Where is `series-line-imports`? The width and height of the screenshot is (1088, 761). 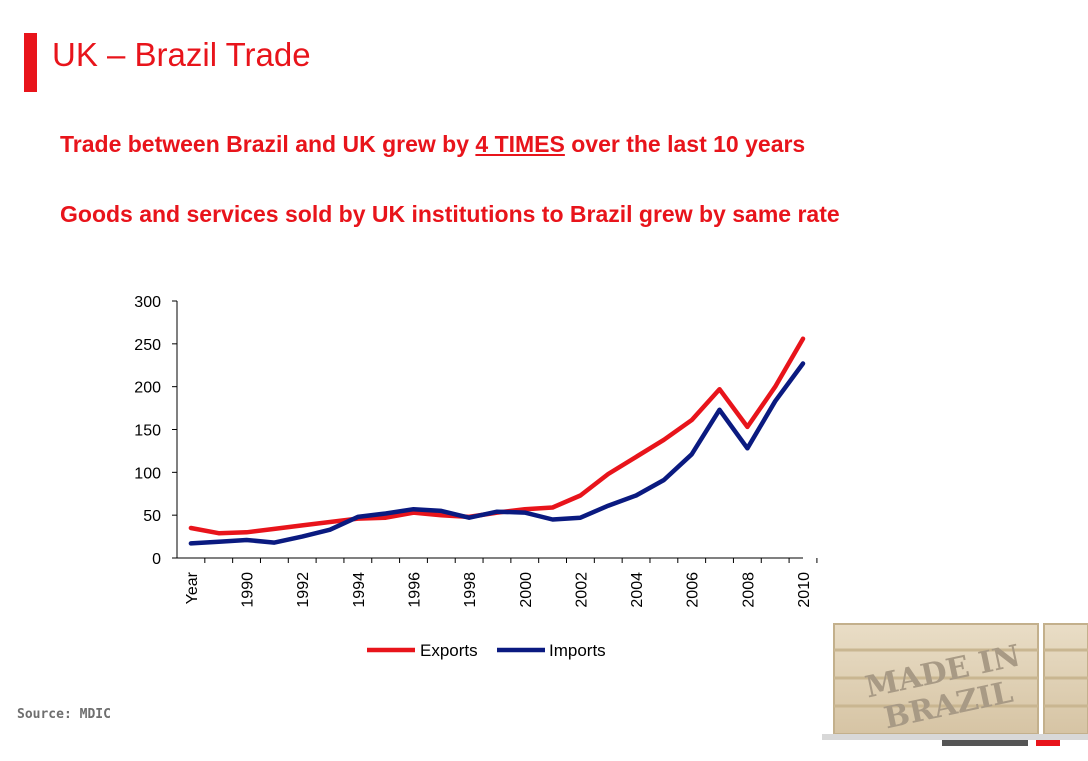
series-line-imports is located at coordinates (497, 453).